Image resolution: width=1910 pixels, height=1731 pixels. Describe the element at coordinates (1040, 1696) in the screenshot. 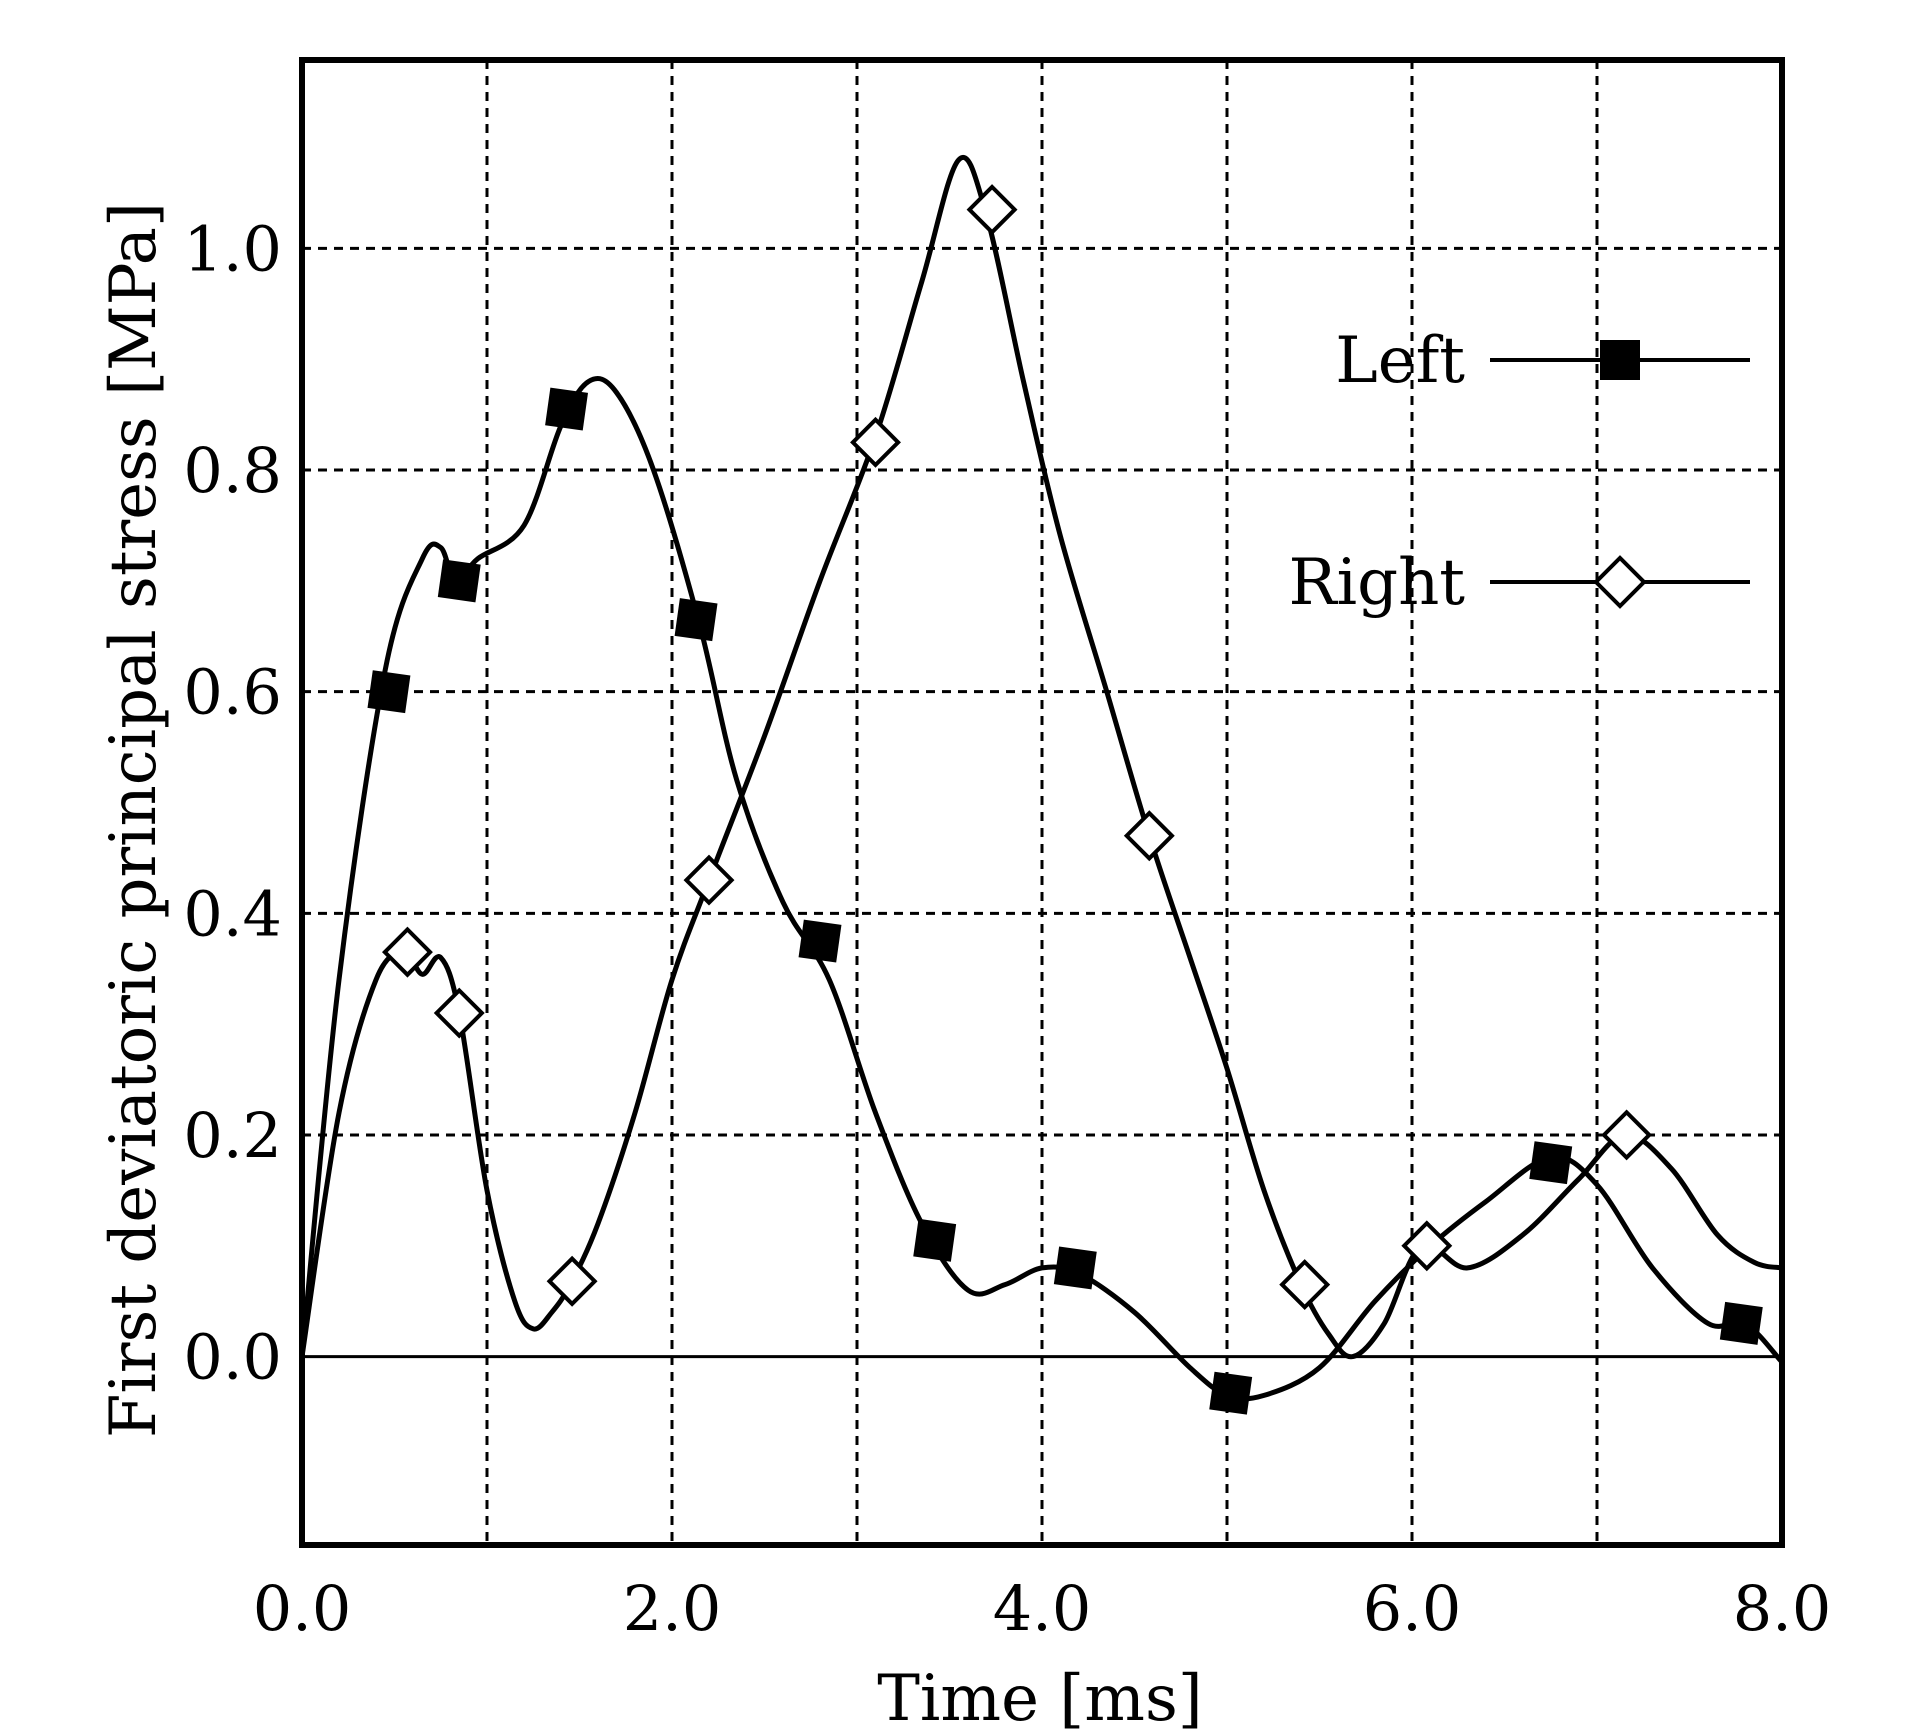

I see `x-axis-label: Time [ms]` at that location.